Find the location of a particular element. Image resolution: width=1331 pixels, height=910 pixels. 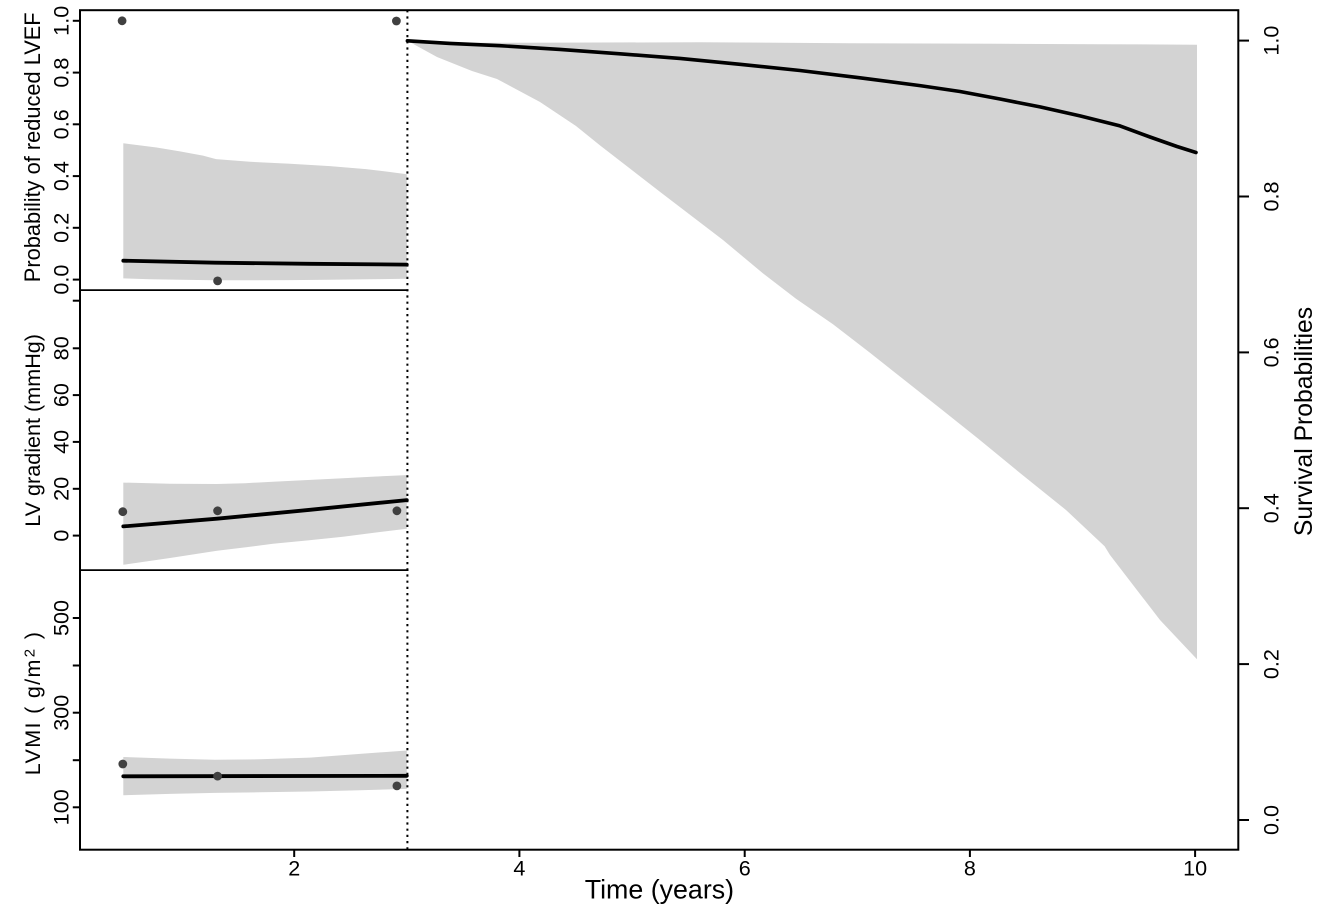

svg-text: 100 is located at coordinates (61, 807).